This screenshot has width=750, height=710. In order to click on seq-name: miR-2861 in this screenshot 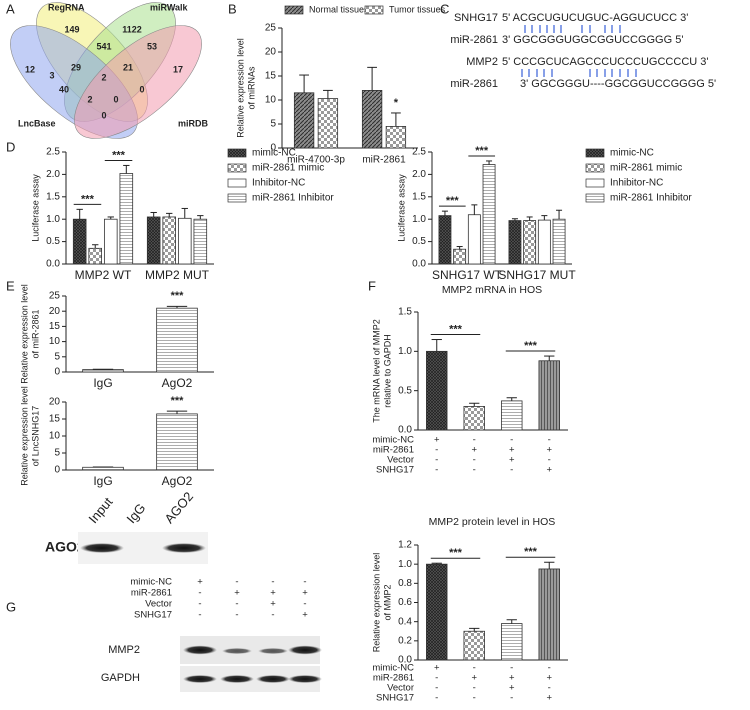, I will do `click(474, 40)`.